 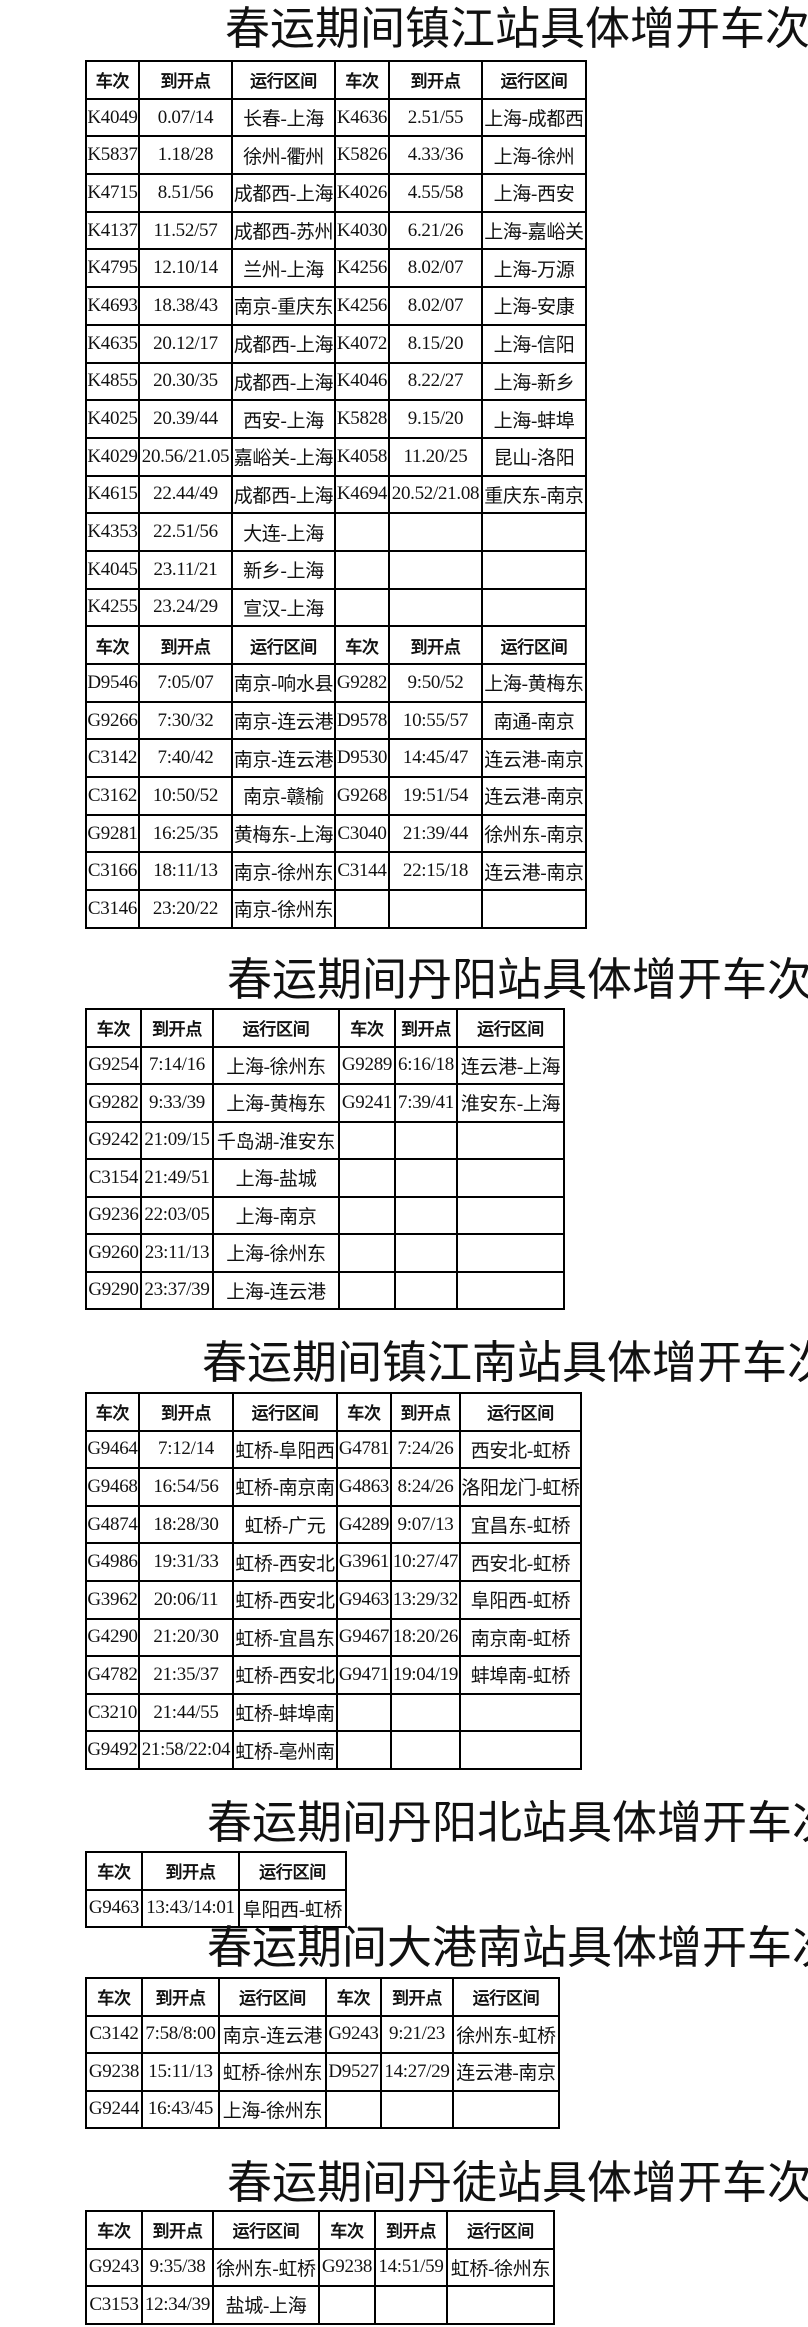 I want to click on cell-arrive-depart-time: 20.56/21.05, so click(x=185, y=456).